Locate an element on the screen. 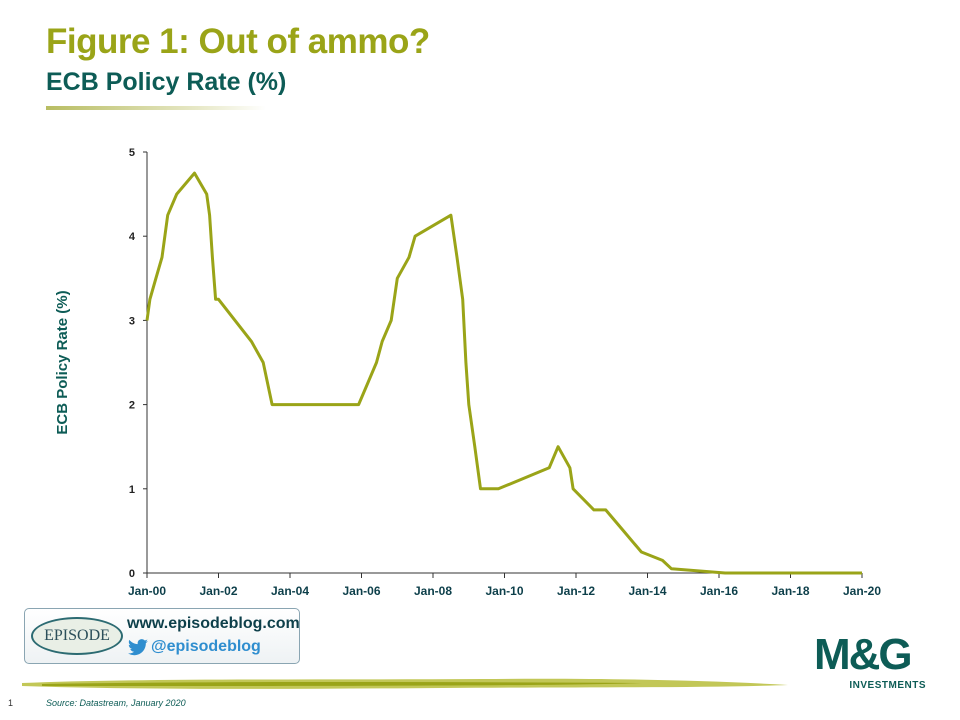 The height and width of the screenshot is (720, 960). footer-brush-stroke is located at coordinates (405, 683).